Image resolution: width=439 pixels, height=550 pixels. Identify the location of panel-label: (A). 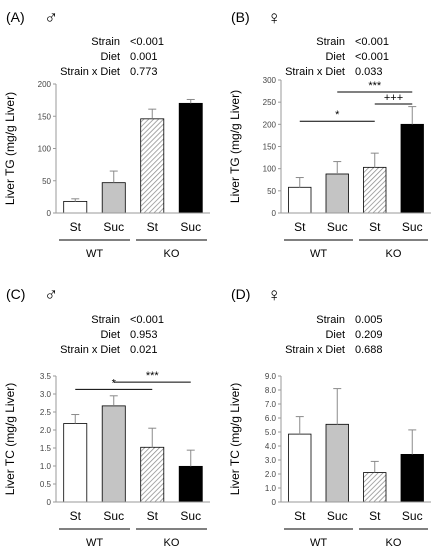
(15, 17).